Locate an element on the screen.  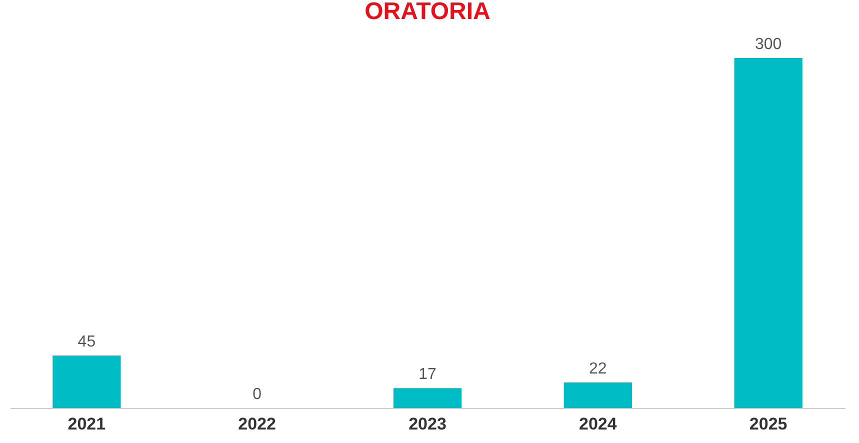
chart-title: ORATORIA is located at coordinates (427, 12).